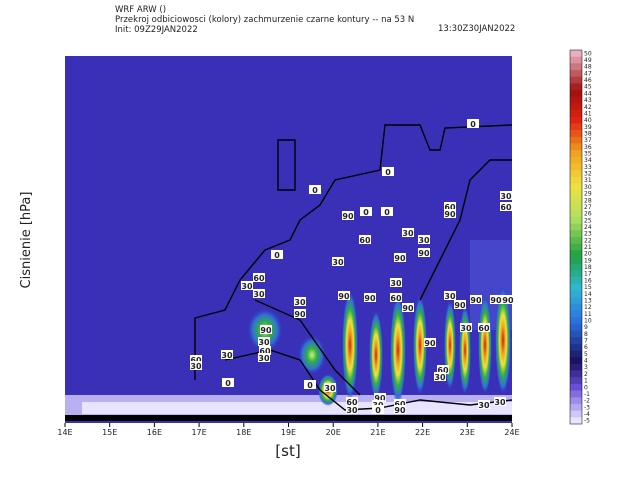 Image resolution: width=640 pixels, height=484 pixels. I want to click on colorbar-label: 37, so click(588, 140).